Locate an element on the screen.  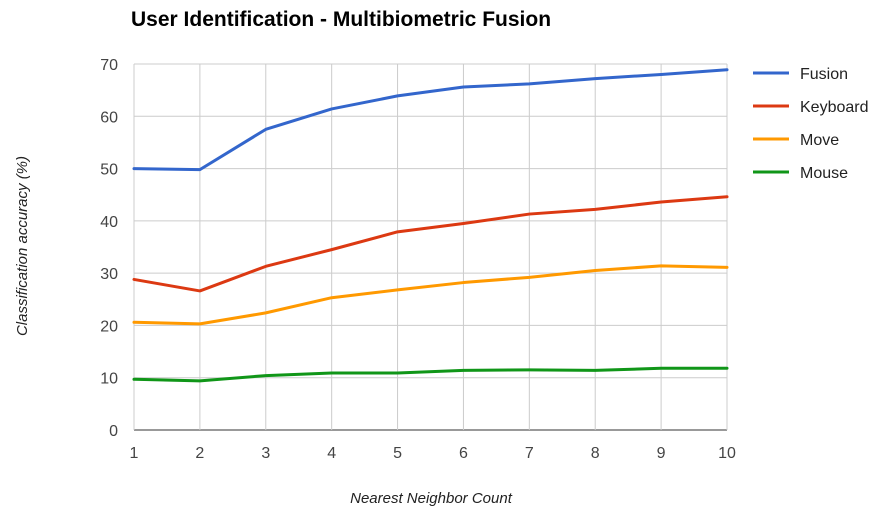
legend-label: Fusion is located at coordinates (824, 74).